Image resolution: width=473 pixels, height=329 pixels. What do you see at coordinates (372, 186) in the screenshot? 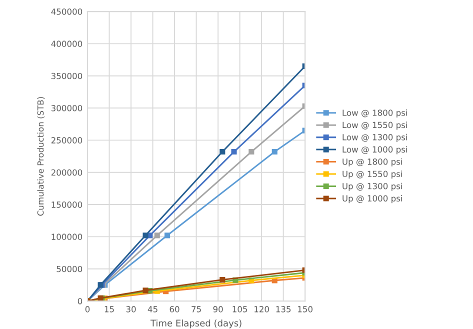
I see `legend-label: Up @ 1300 psi` at bounding box center [372, 186].